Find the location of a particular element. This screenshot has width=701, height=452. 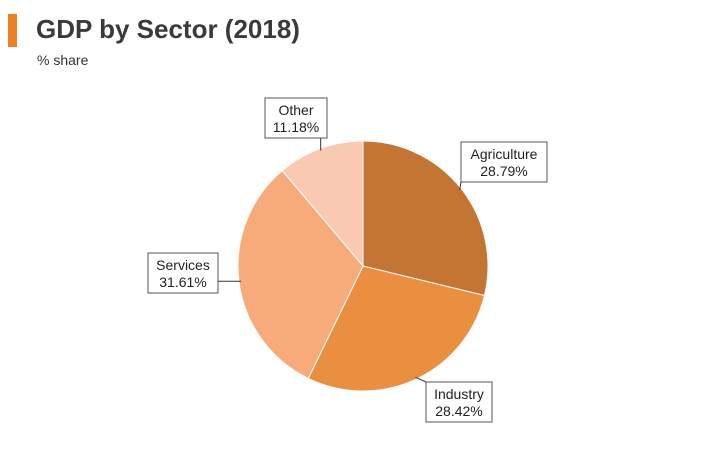

label-box-services is located at coordinates (183, 273).